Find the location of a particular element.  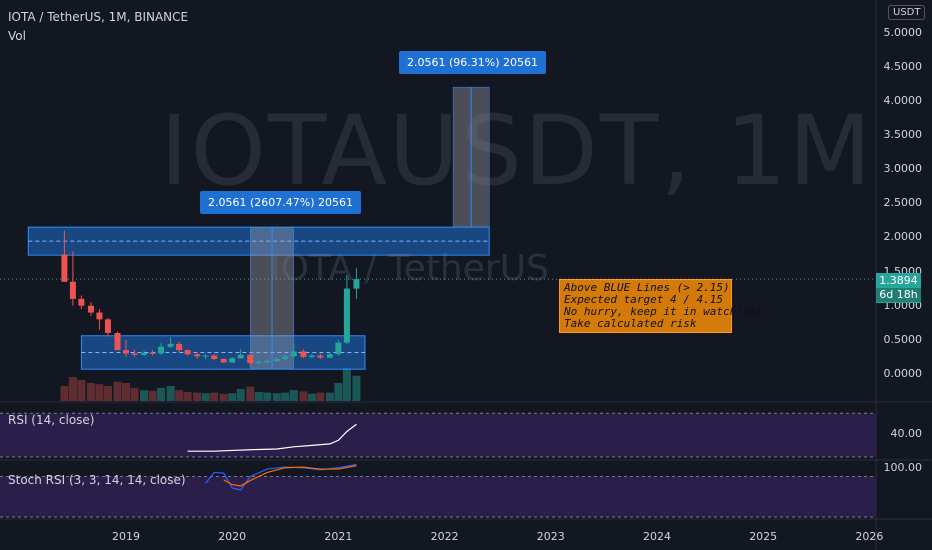

stoch-rsi-label: Stoch RSI (3, 3, 14, 14, close) is located at coordinates (97, 480).